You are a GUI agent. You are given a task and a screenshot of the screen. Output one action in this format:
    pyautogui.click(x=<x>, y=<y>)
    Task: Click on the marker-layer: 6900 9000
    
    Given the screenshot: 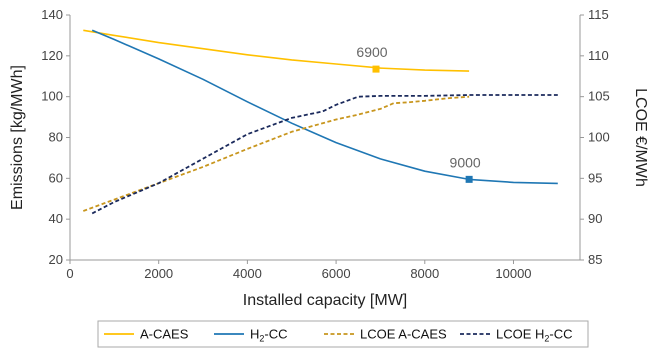 What is the action you would take?
    pyautogui.click(x=418, y=113)
    